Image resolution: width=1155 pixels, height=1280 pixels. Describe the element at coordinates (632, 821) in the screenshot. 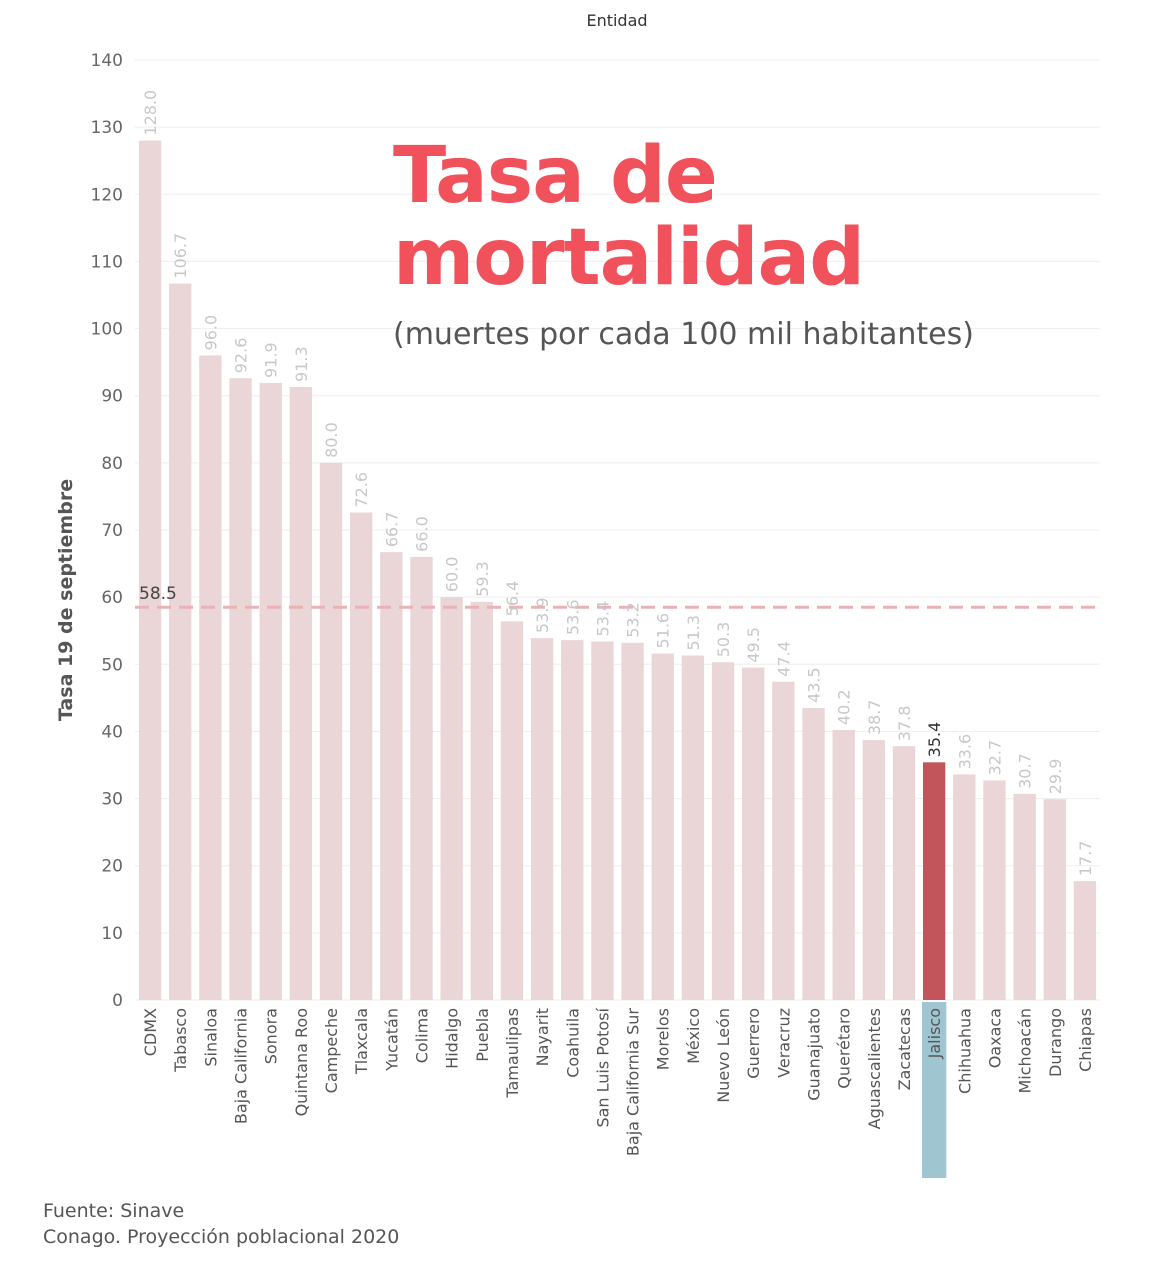

I see `bar-baja-california-sur` at that location.